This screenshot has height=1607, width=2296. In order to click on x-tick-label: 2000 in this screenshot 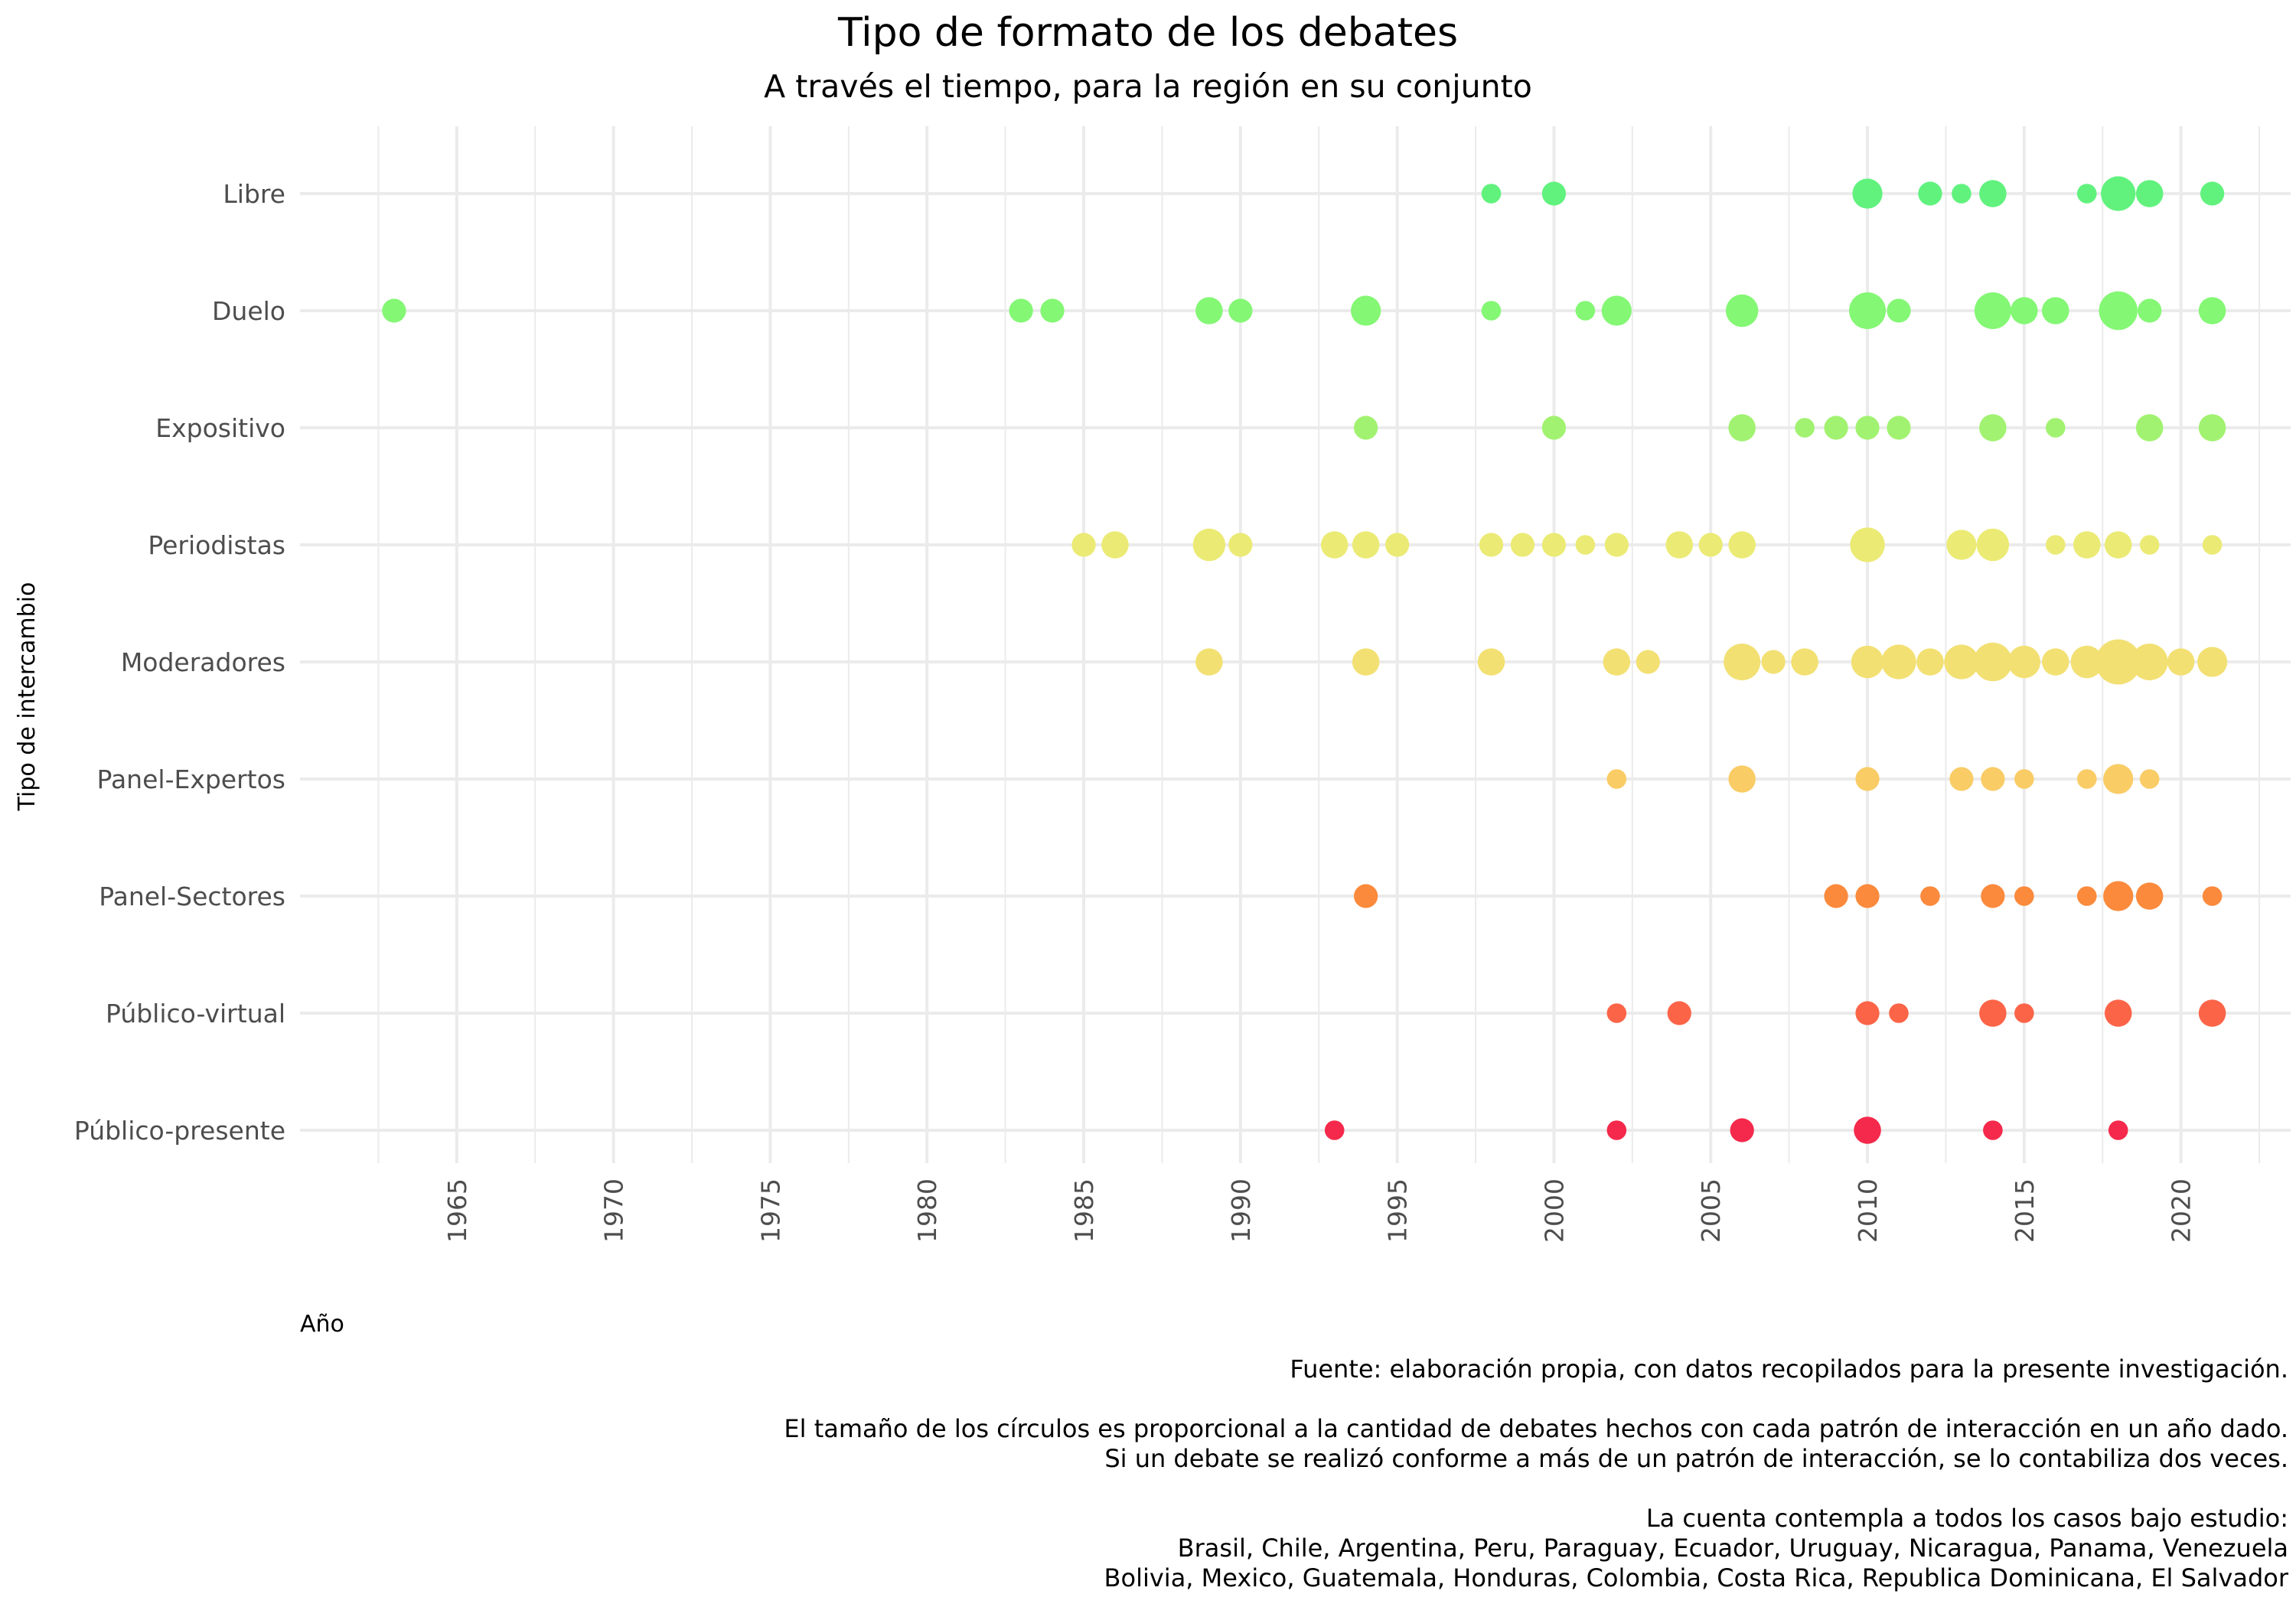, I will do `click(1554, 1210)`.